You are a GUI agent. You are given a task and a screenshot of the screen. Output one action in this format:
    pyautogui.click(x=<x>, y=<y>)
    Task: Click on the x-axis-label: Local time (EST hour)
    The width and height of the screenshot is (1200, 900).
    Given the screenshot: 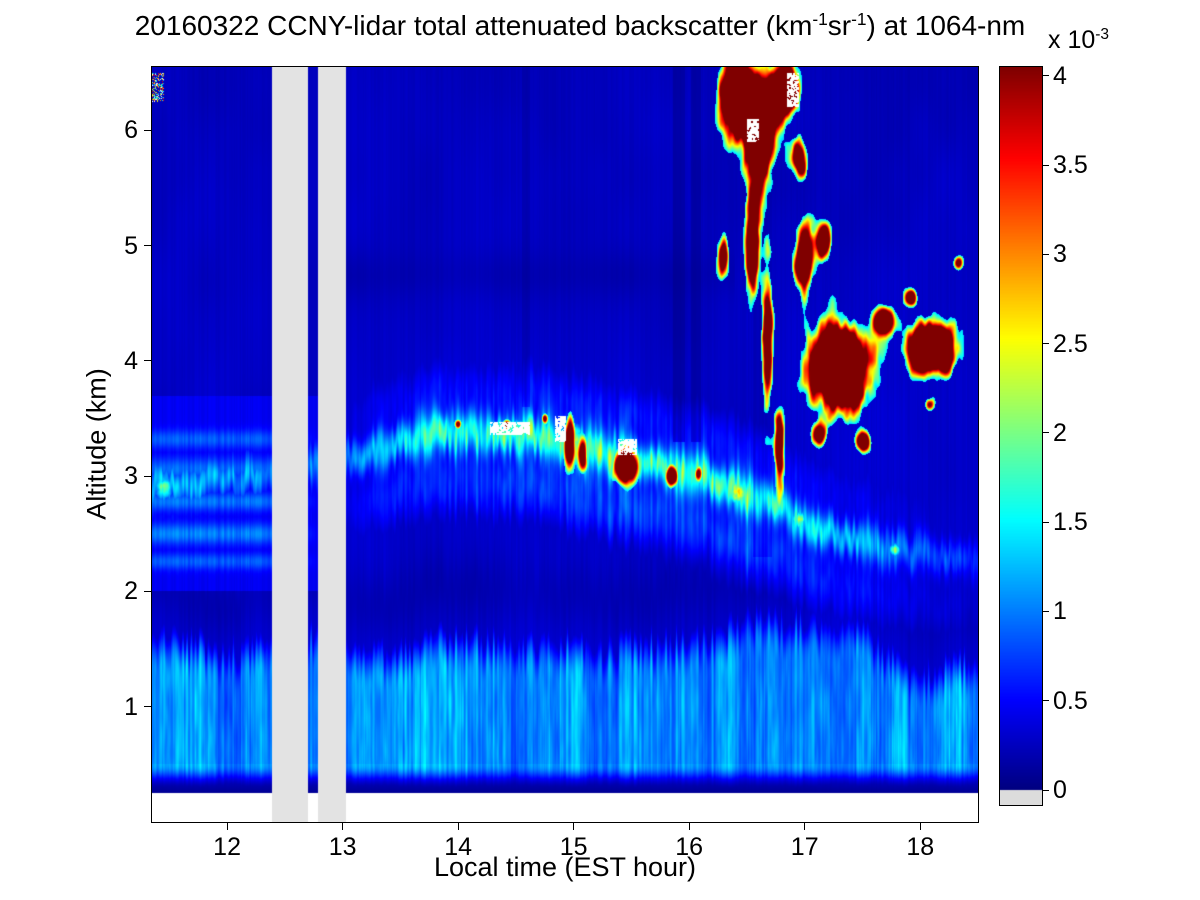 What is the action you would take?
    pyautogui.click(x=565, y=867)
    